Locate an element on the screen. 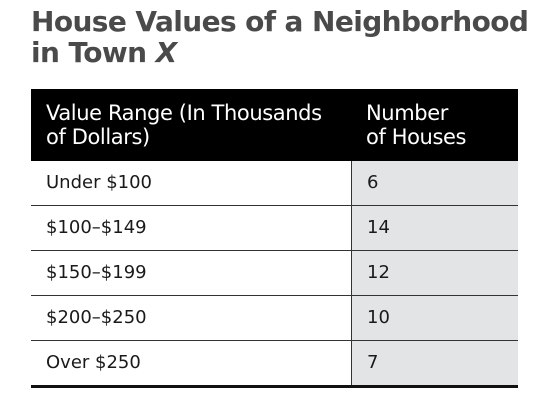  table-row: $150–$199 12 is located at coordinates (274, 273).